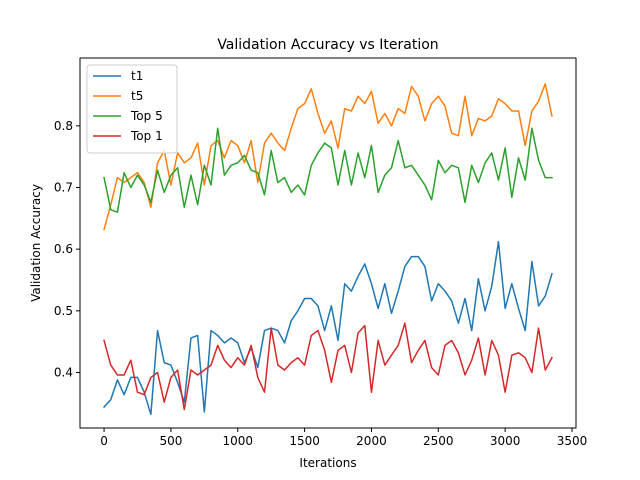  I want to click on x-tick-label: 500, so click(170, 441).